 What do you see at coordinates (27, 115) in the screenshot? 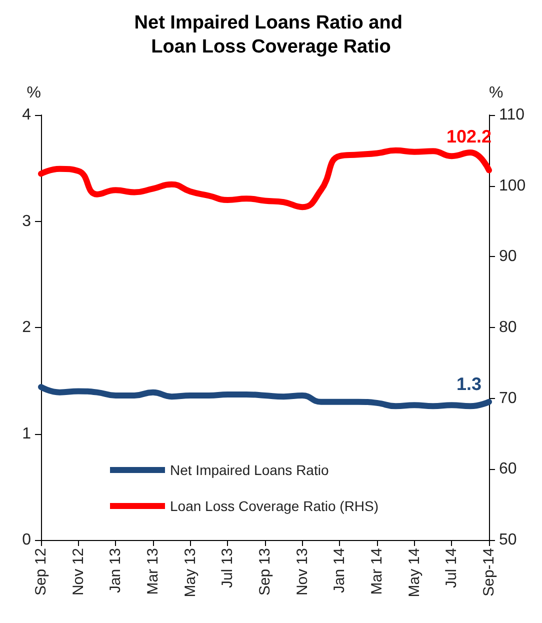
I see `y-tick-label: 4` at bounding box center [27, 115].